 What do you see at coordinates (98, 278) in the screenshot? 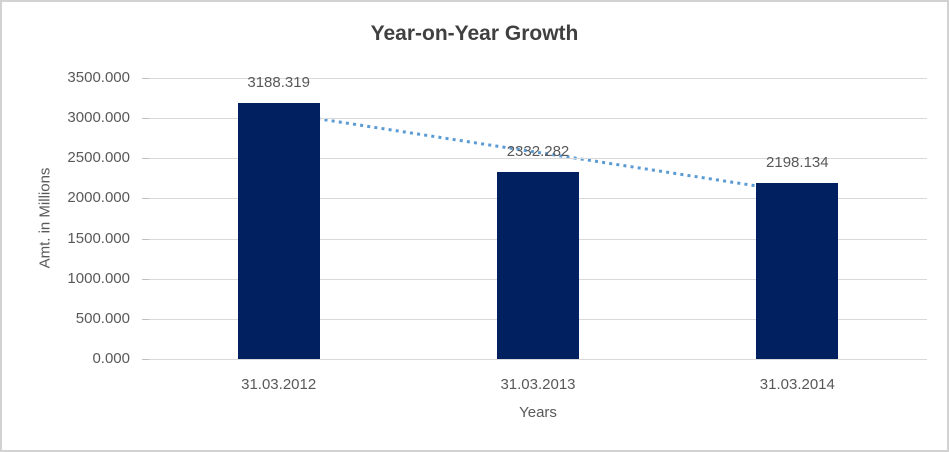
I see `y-tick-label: 1000.000` at bounding box center [98, 278].